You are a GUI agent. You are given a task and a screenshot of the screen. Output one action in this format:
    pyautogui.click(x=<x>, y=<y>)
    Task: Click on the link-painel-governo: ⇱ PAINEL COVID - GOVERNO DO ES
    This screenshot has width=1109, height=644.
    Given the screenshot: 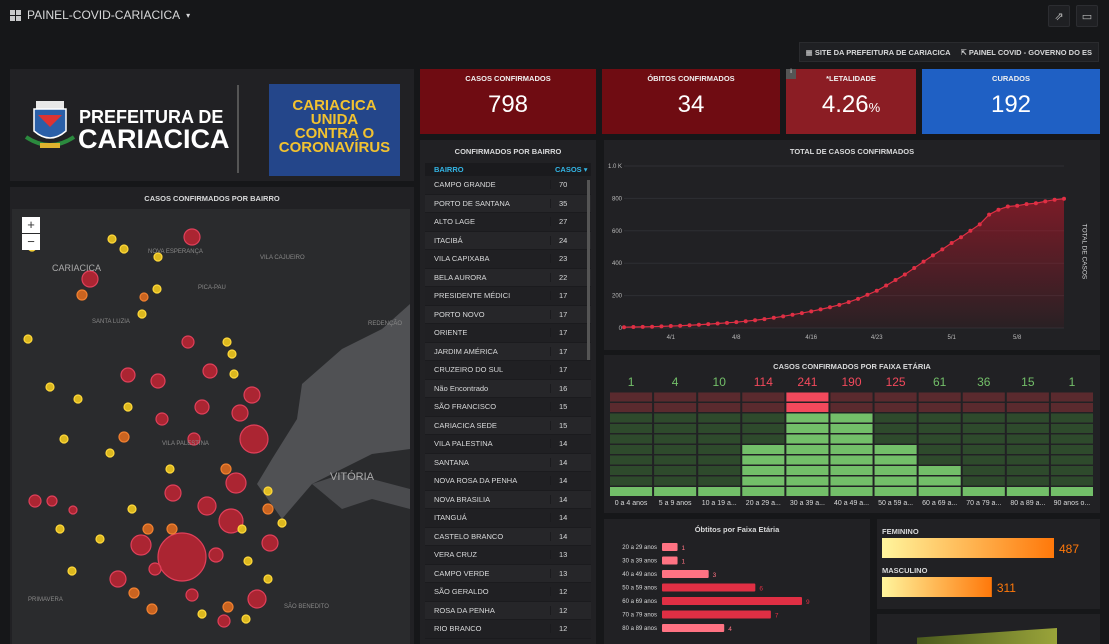 What is the action you would take?
    pyautogui.click(x=1026, y=52)
    